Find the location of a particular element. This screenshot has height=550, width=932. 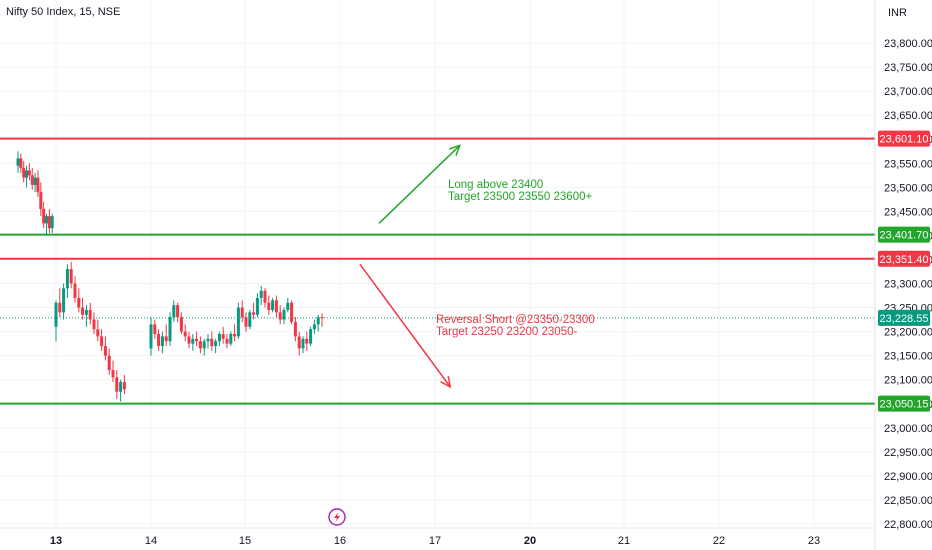

currency-label: INR is located at coordinates (897, 13).